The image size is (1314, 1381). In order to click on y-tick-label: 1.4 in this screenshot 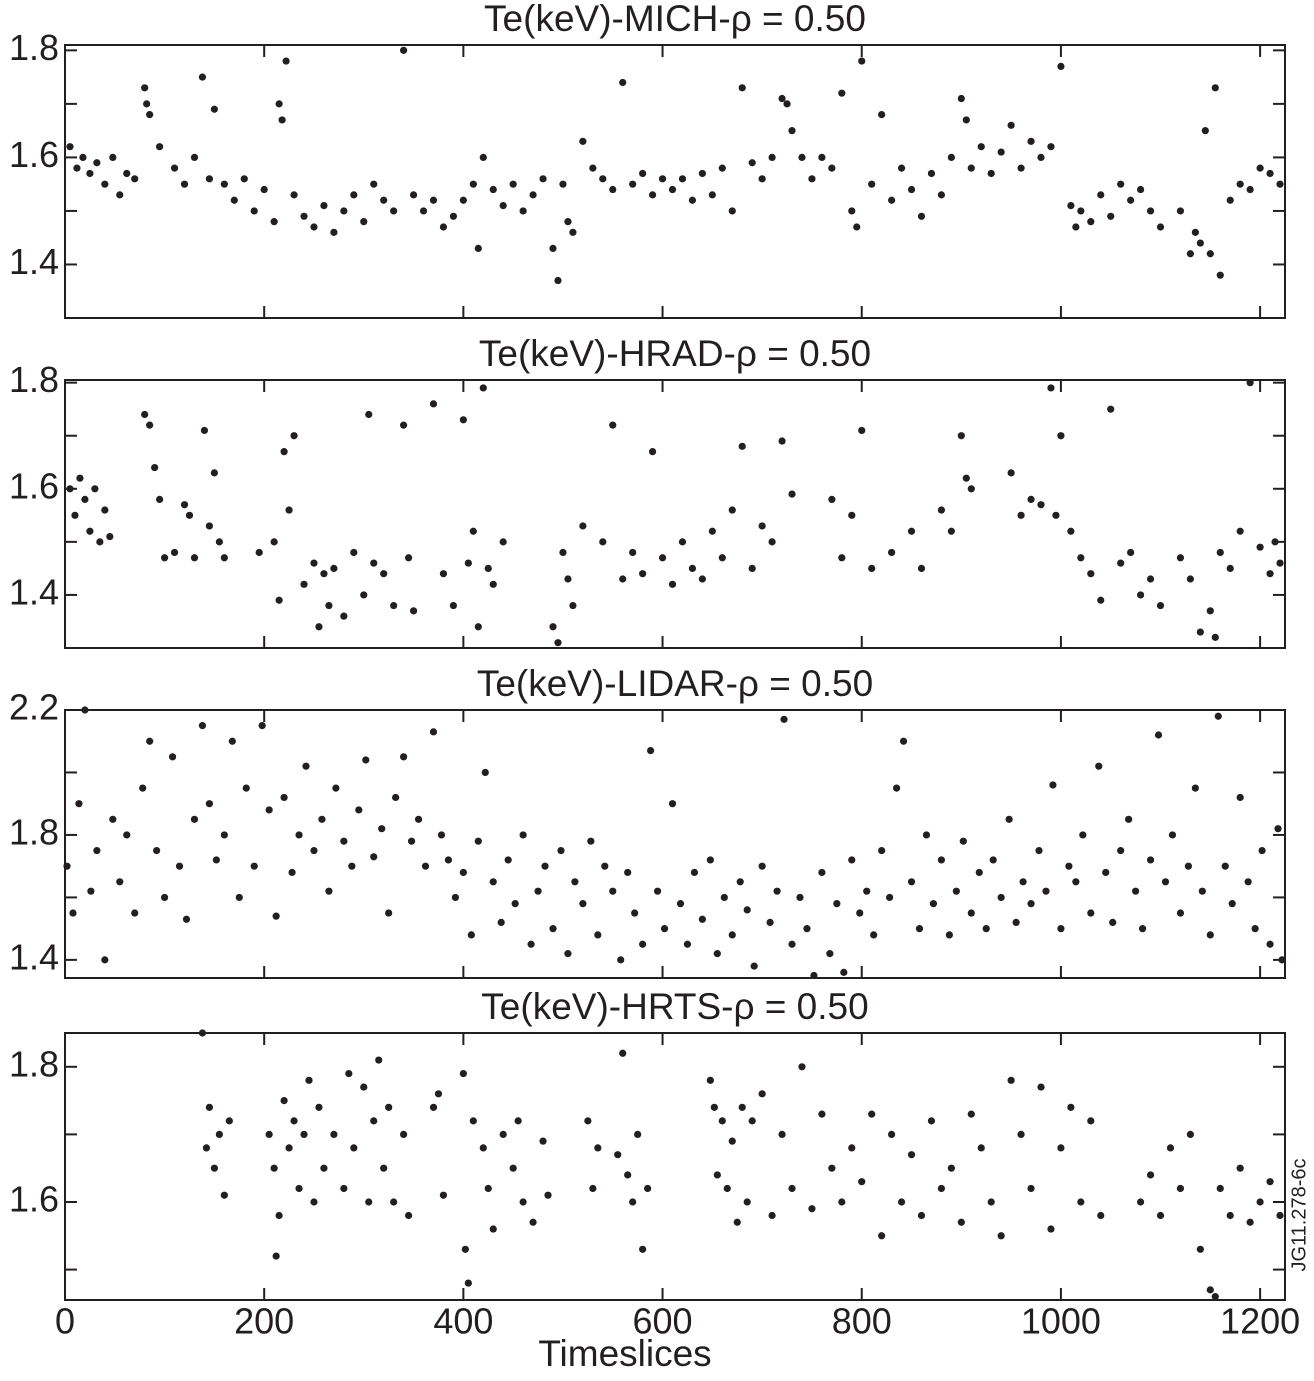, I will do `click(34, 956)`.